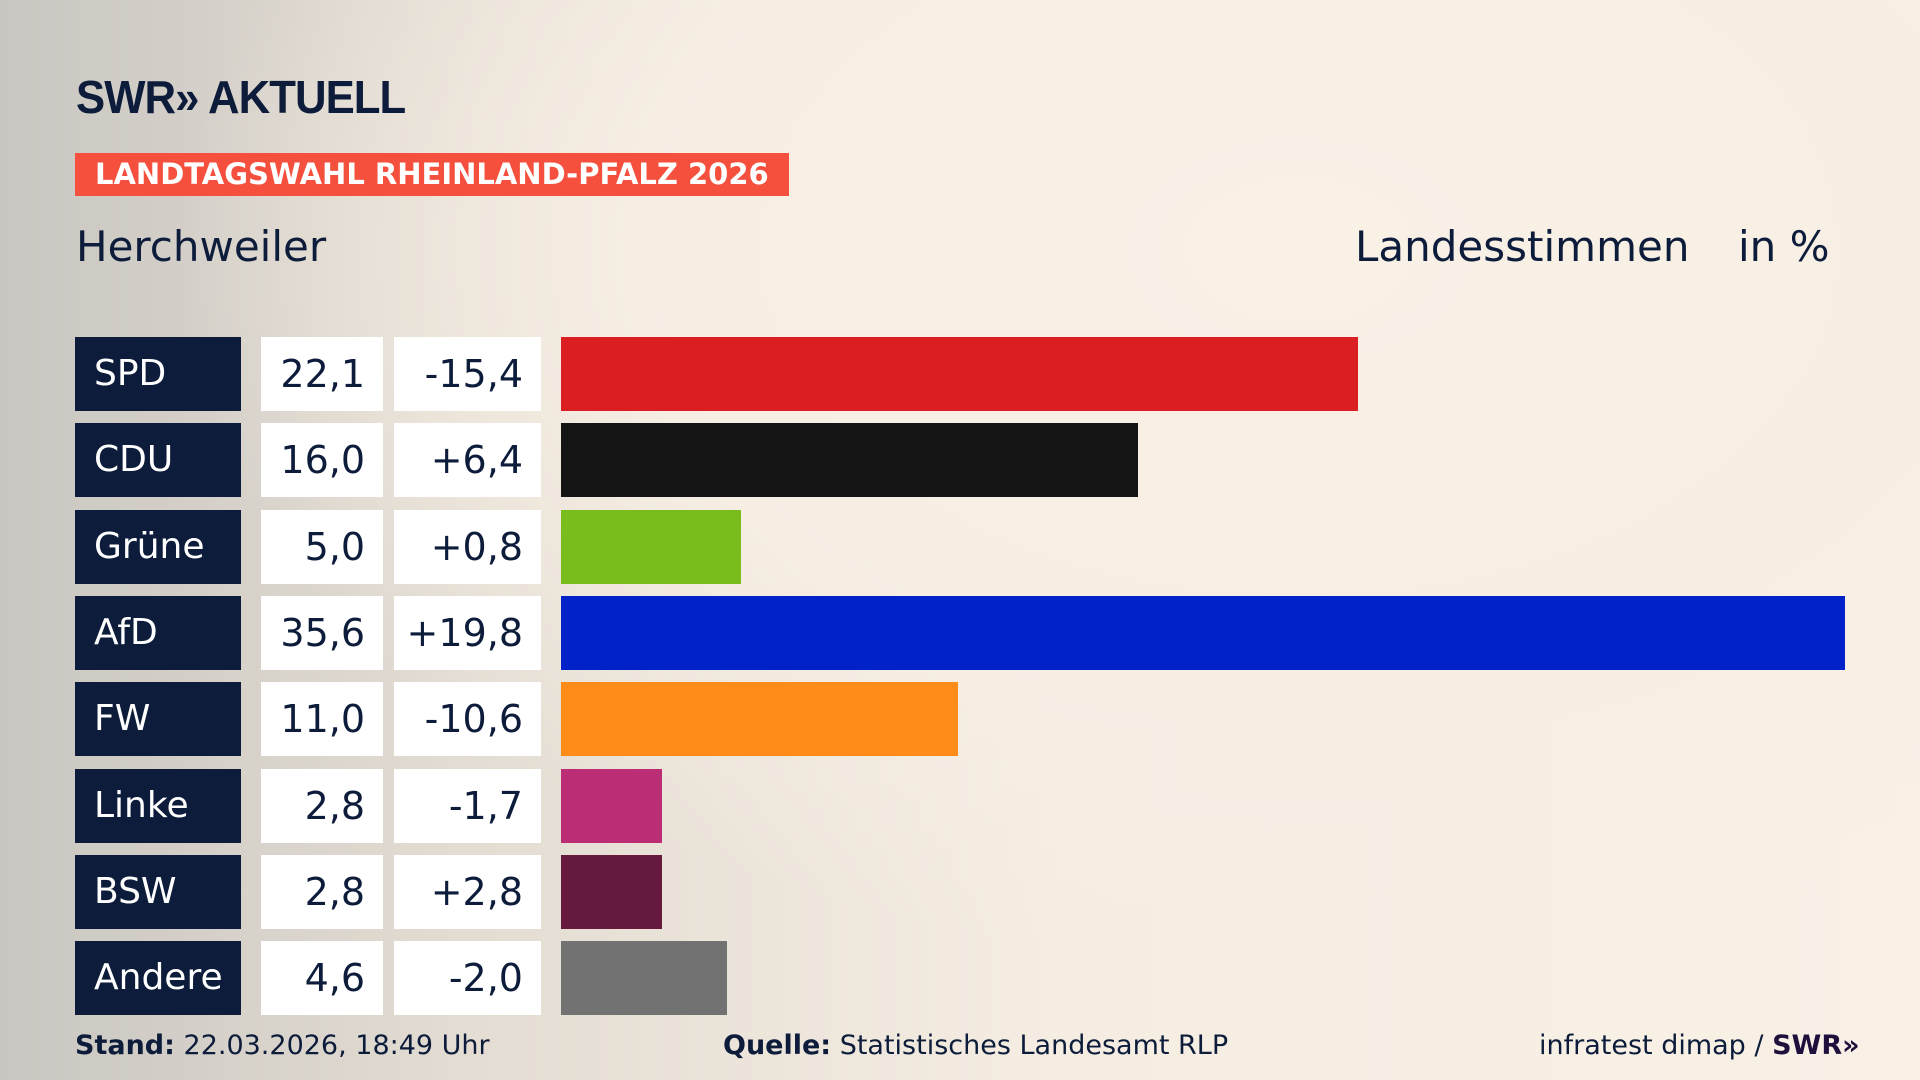 The width and height of the screenshot is (1920, 1080). Describe the element at coordinates (759, 719) in the screenshot. I see `bar-fw` at that location.